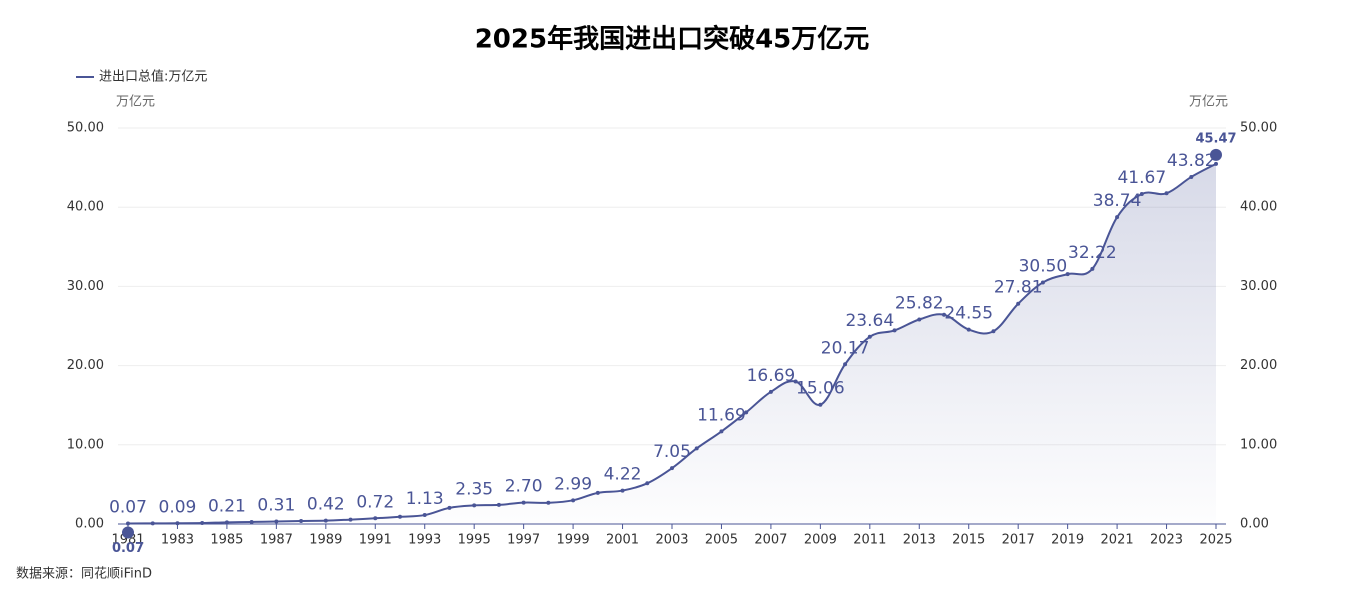  I want to click on x-tick-label: 1985, so click(226, 540).